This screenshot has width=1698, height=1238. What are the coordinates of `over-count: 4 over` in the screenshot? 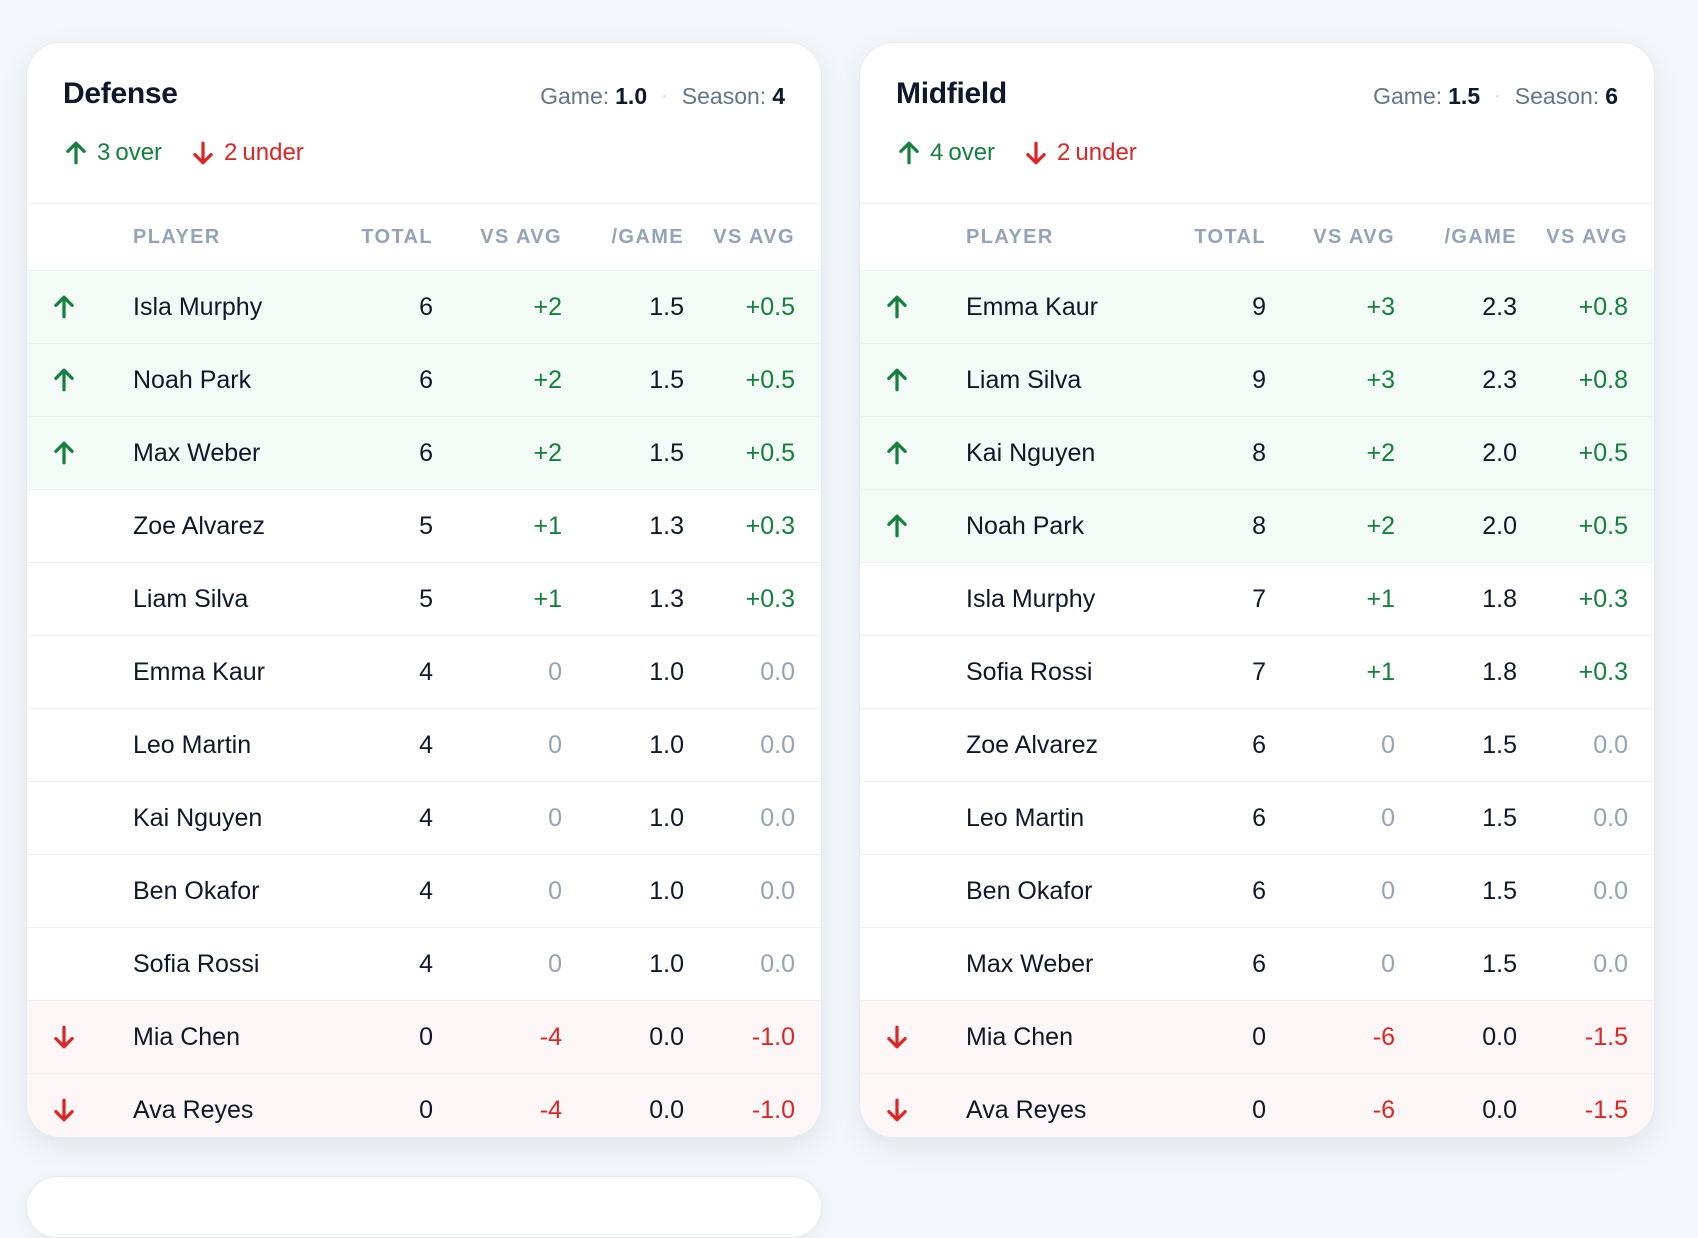 It's located at (945, 153).